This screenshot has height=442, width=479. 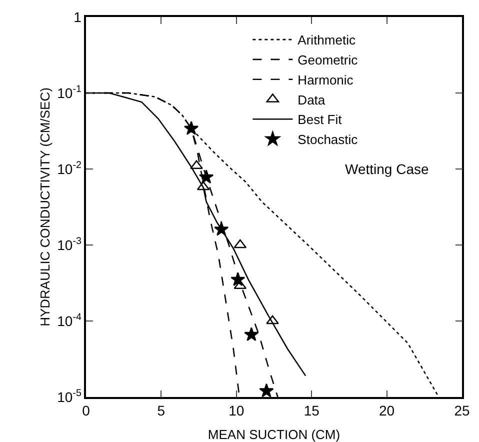 I want to click on legend-label: Arithmetic, so click(x=327, y=40).